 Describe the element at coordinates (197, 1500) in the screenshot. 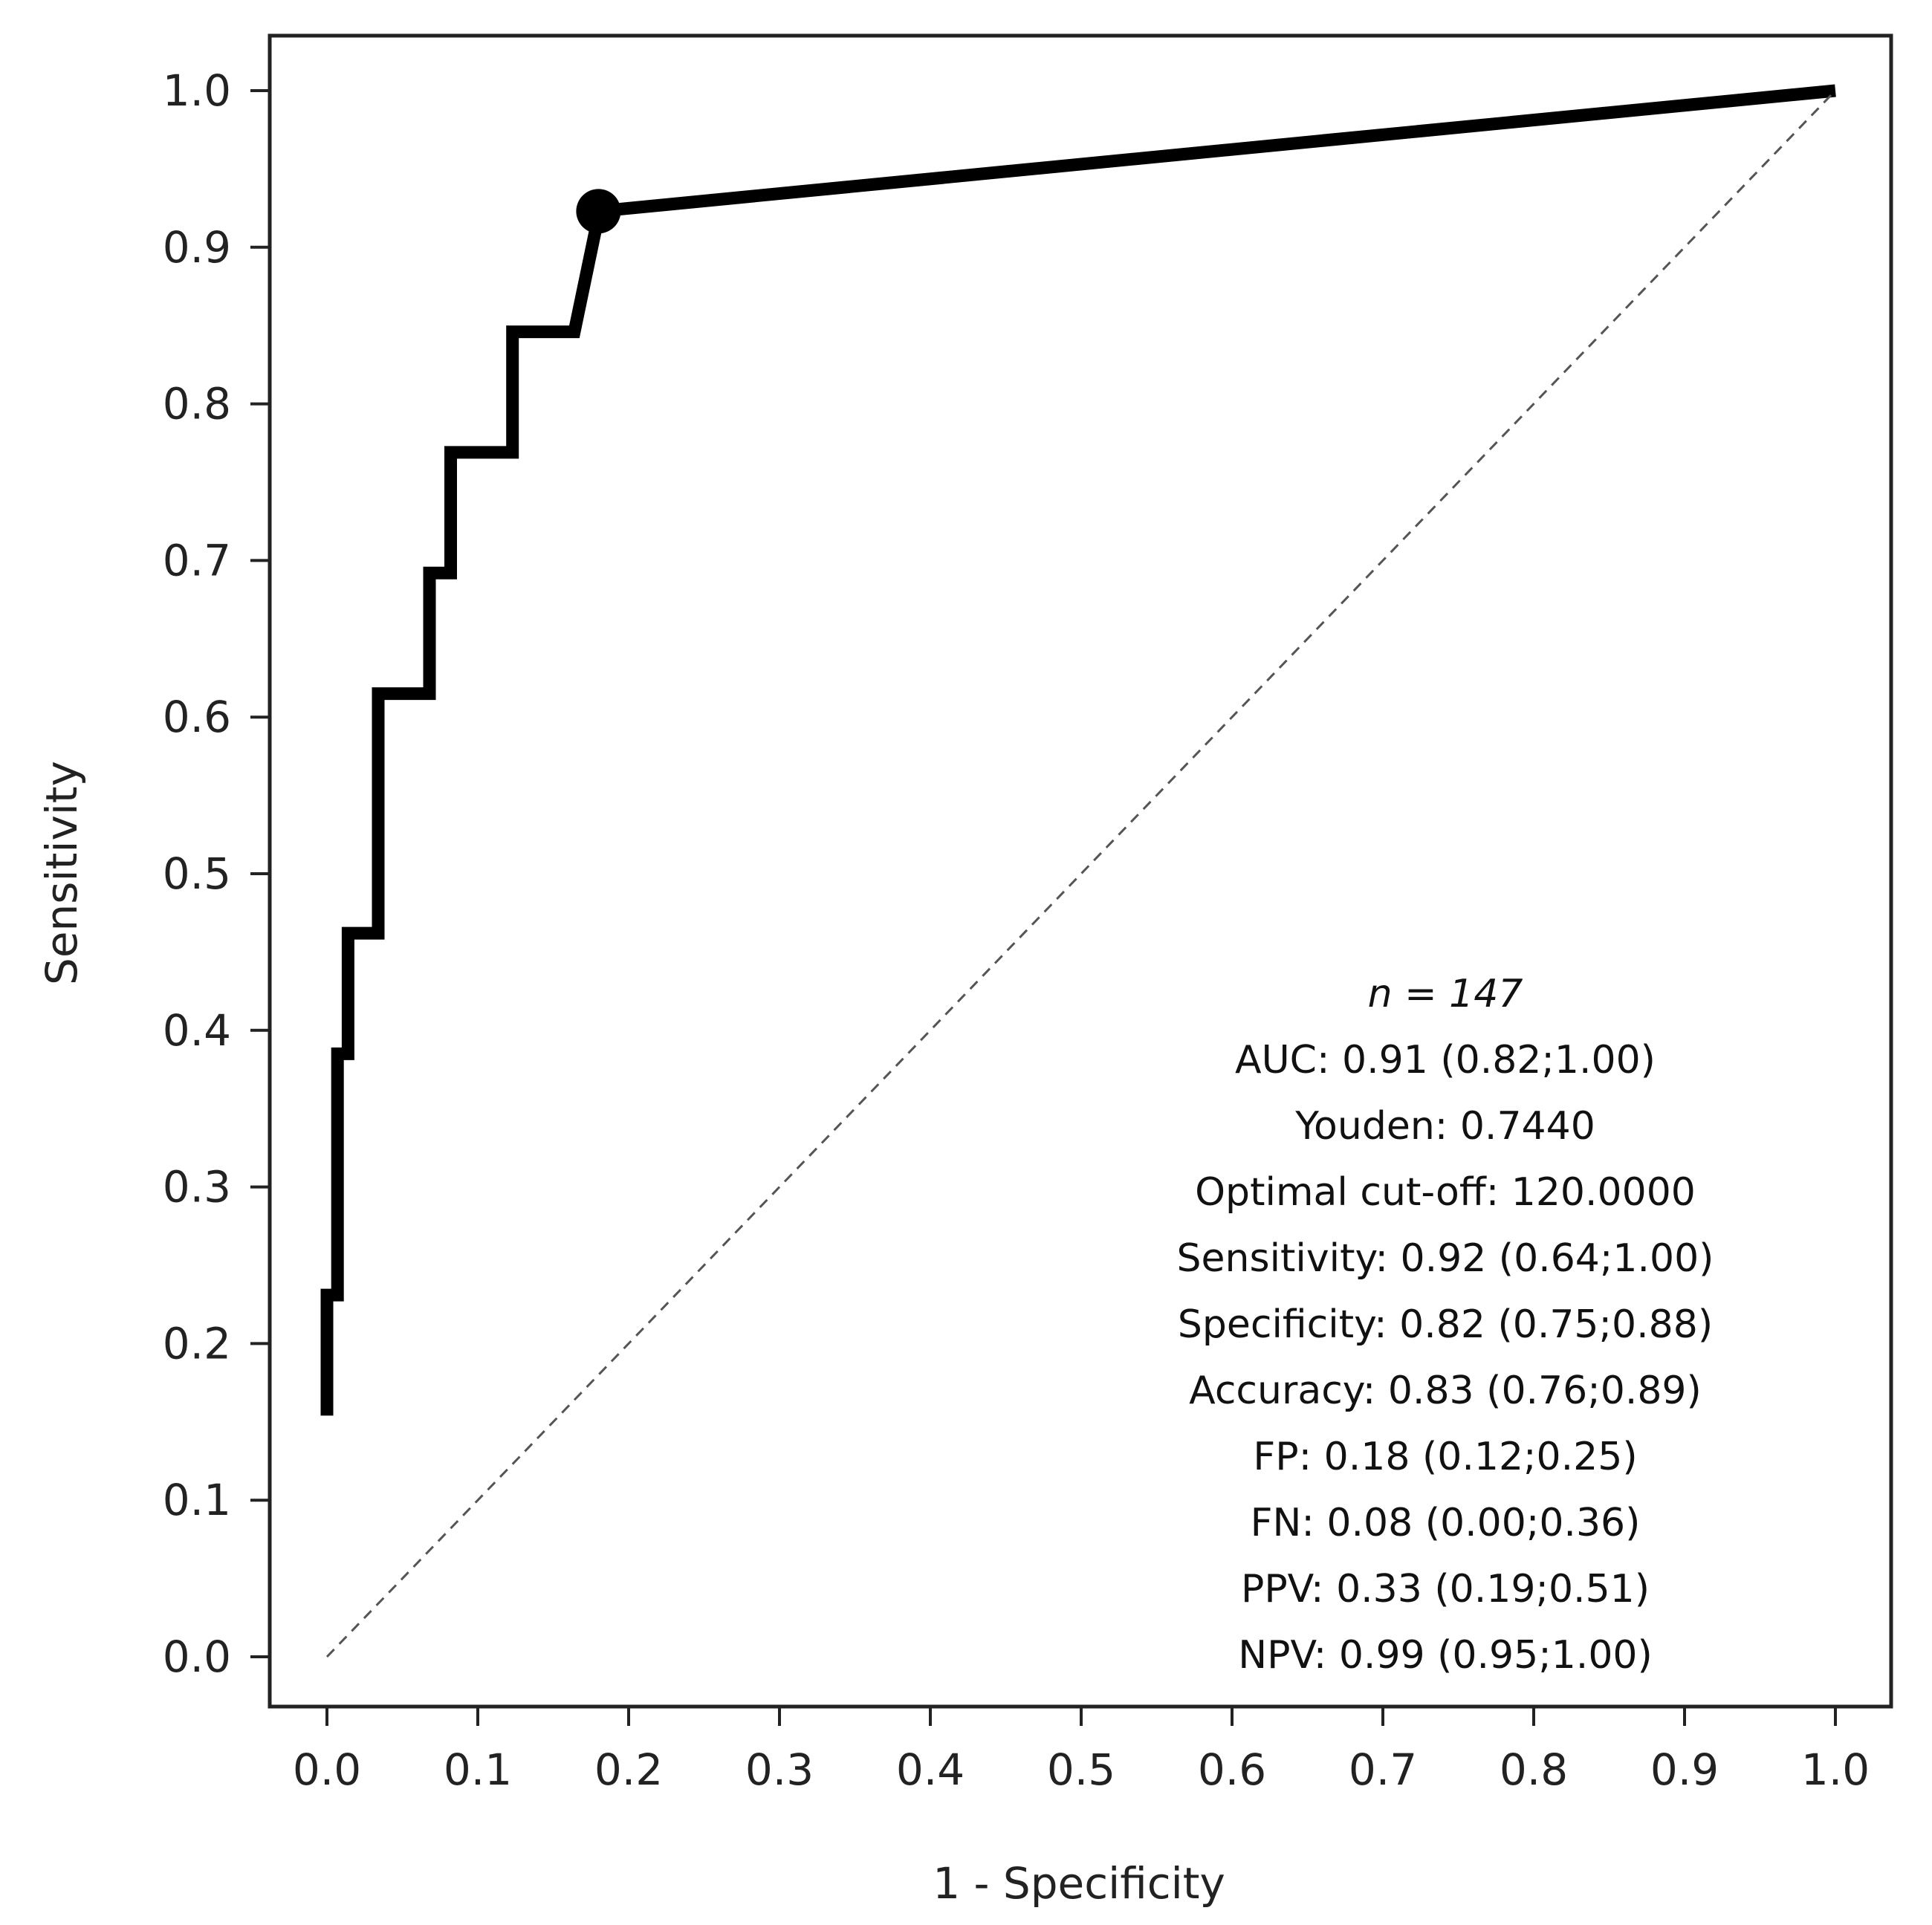

I see `y-tick-label: 0.1` at that location.